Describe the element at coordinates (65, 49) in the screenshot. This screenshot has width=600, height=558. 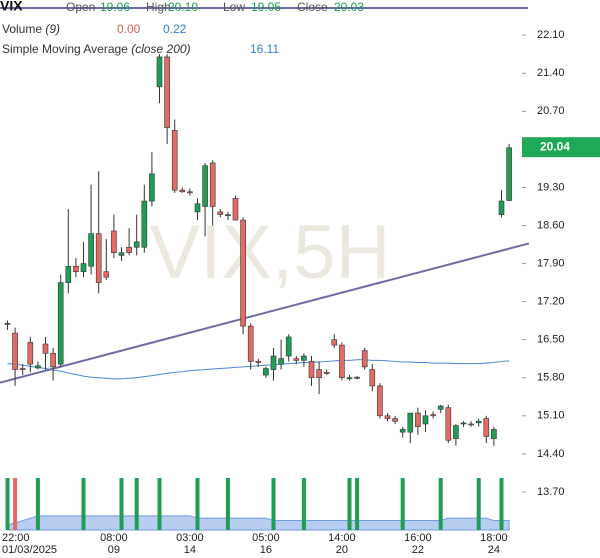
I see `sma-name: Simple Moving Average` at that location.